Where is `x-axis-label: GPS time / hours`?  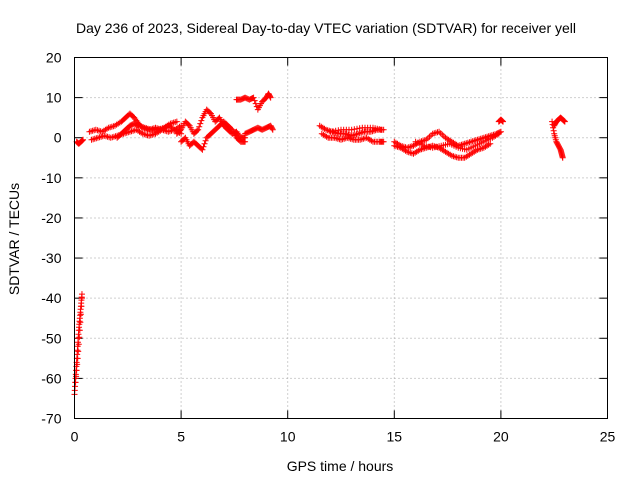
x-axis-label: GPS time / hours is located at coordinates (340, 466).